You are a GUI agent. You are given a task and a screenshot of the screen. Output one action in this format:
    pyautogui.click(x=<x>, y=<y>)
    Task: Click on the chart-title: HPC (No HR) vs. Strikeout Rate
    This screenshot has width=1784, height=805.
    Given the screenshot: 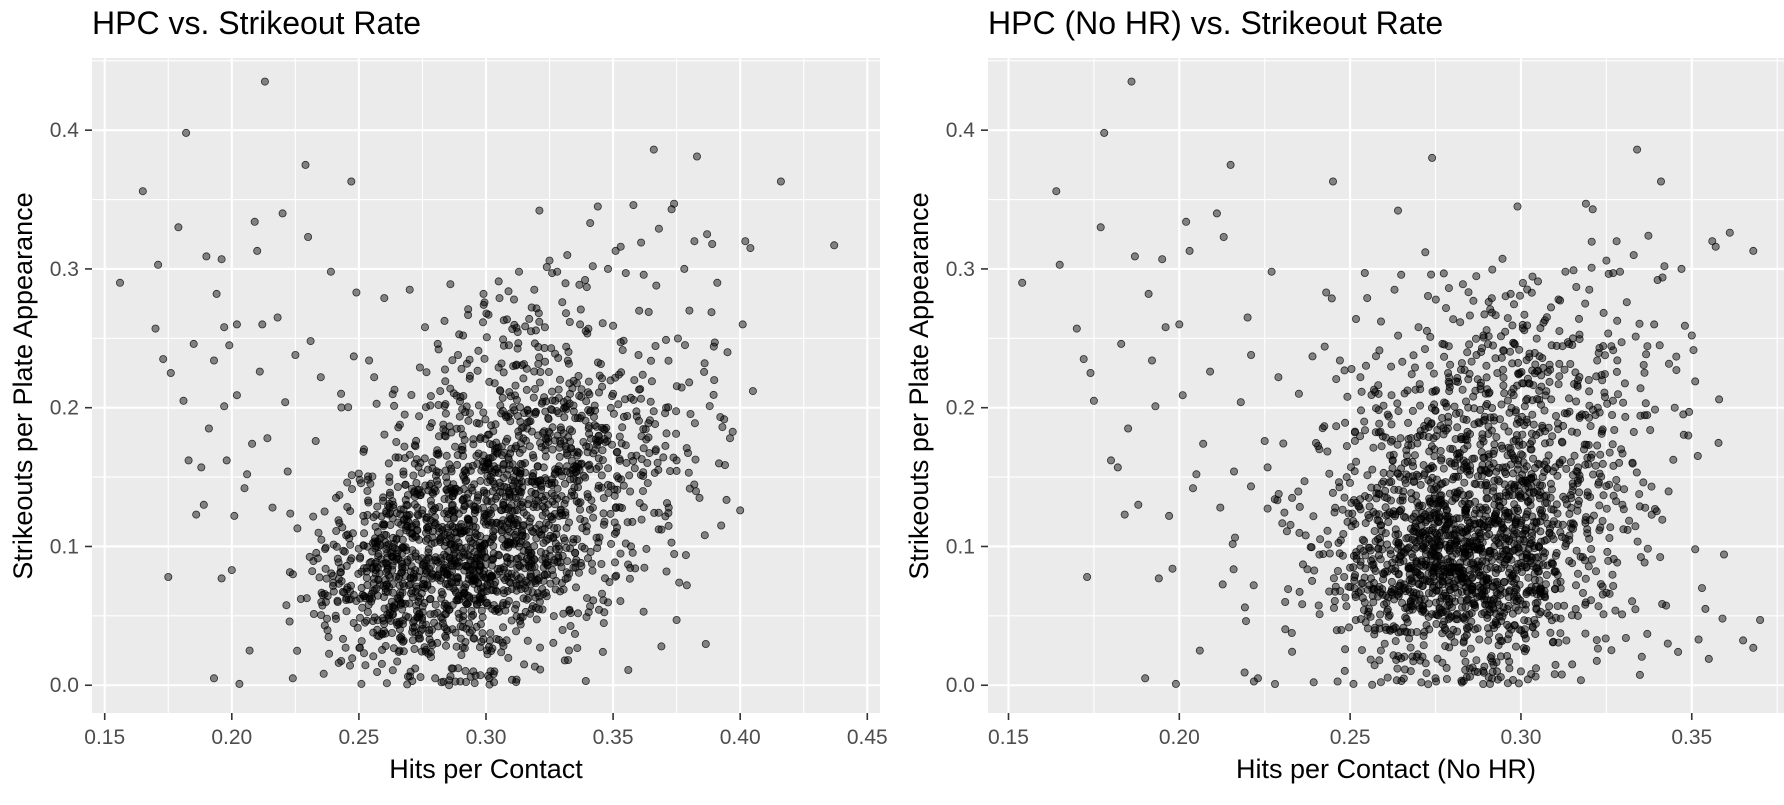 What is the action you would take?
    pyautogui.click(x=1215, y=23)
    